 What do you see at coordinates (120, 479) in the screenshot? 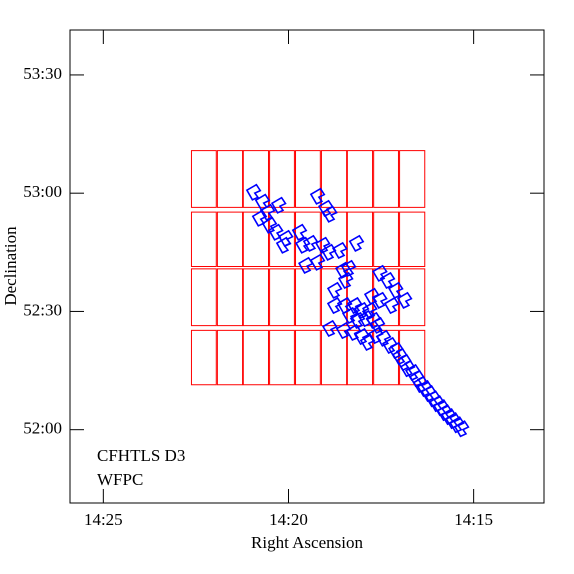
I see `legend-entry: WFPC` at bounding box center [120, 479].